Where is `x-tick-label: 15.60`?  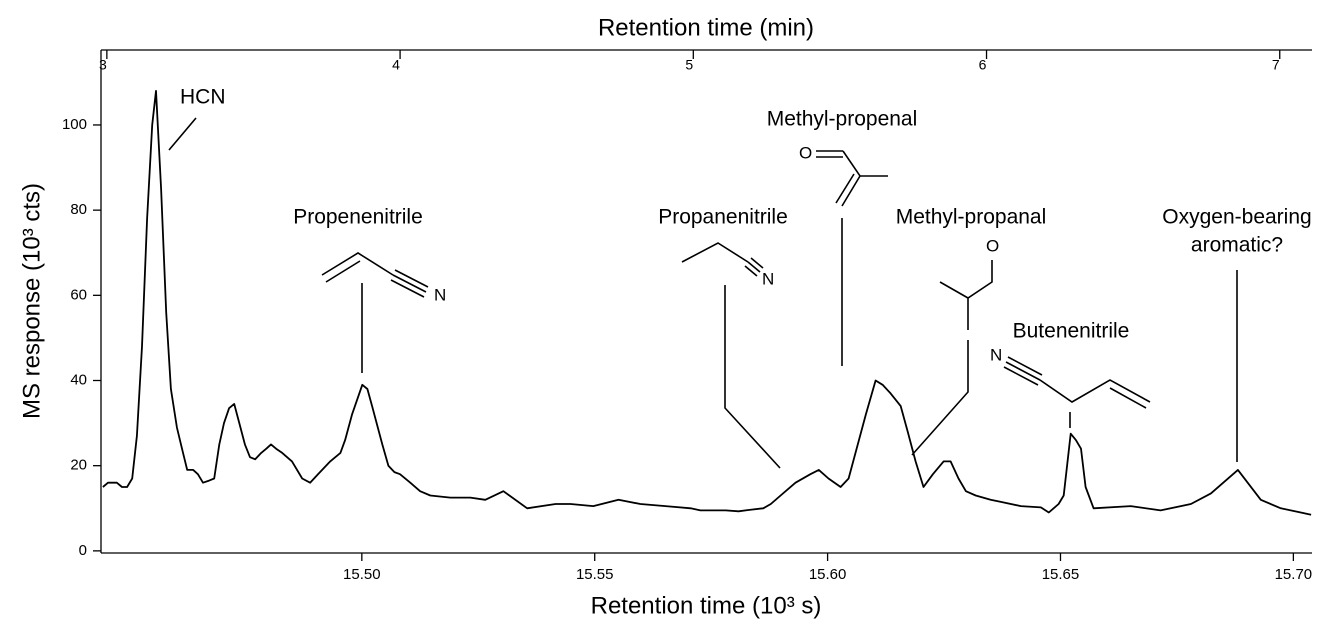
x-tick-label: 15.60 is located at coordinates (828, 574).